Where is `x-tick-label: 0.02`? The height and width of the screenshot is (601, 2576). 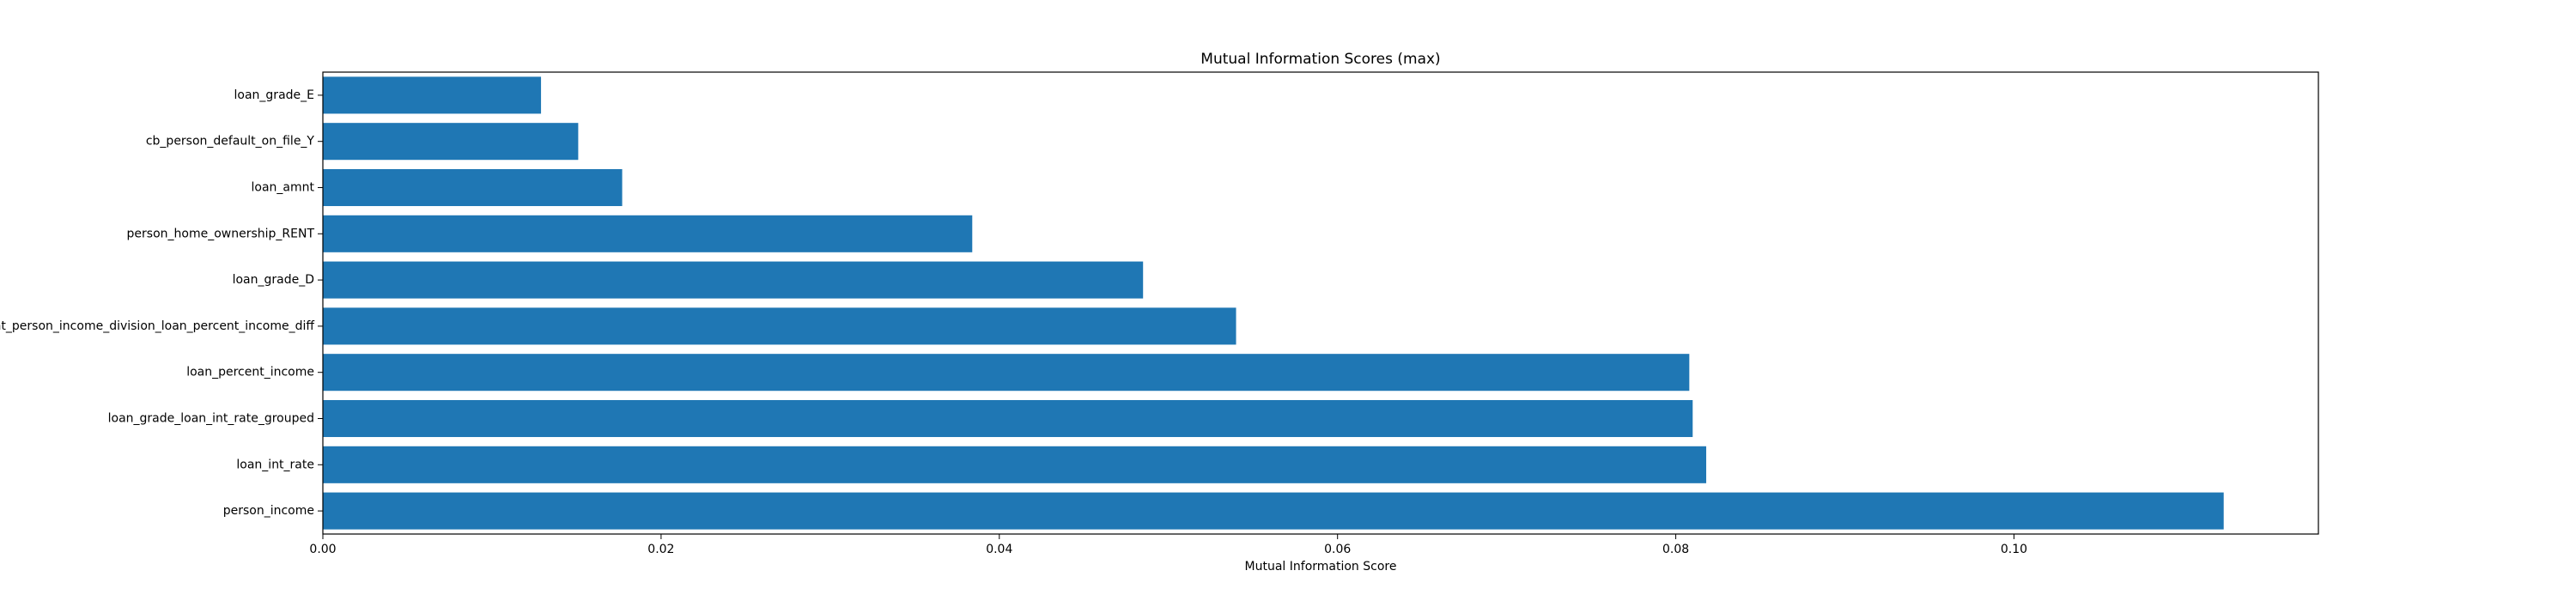 x-tick-label: 0.02 is located at coordinates (660, 549).